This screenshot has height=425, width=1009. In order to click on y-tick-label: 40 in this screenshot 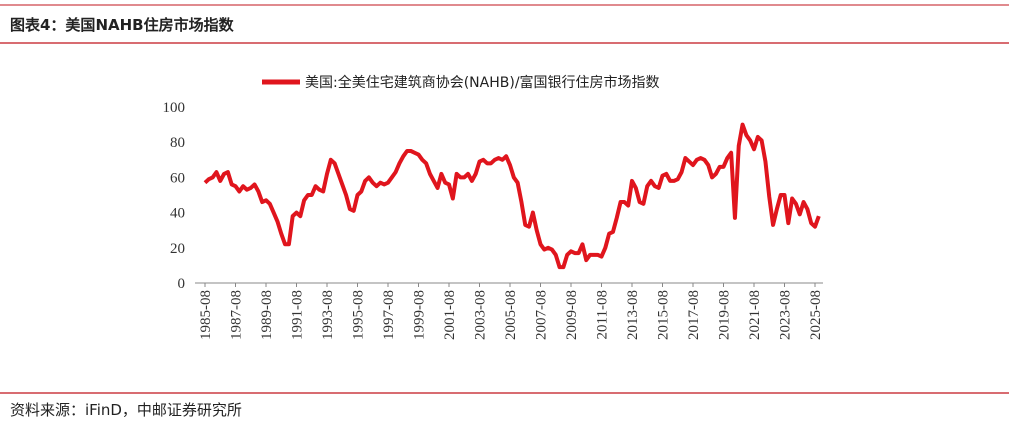, I will do `click(177, 214)`.